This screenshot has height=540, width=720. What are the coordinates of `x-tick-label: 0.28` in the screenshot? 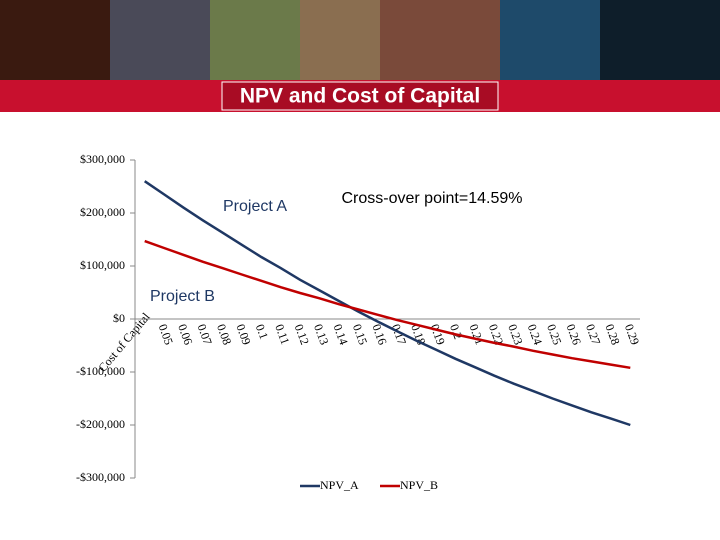 It's located at (612, 334).